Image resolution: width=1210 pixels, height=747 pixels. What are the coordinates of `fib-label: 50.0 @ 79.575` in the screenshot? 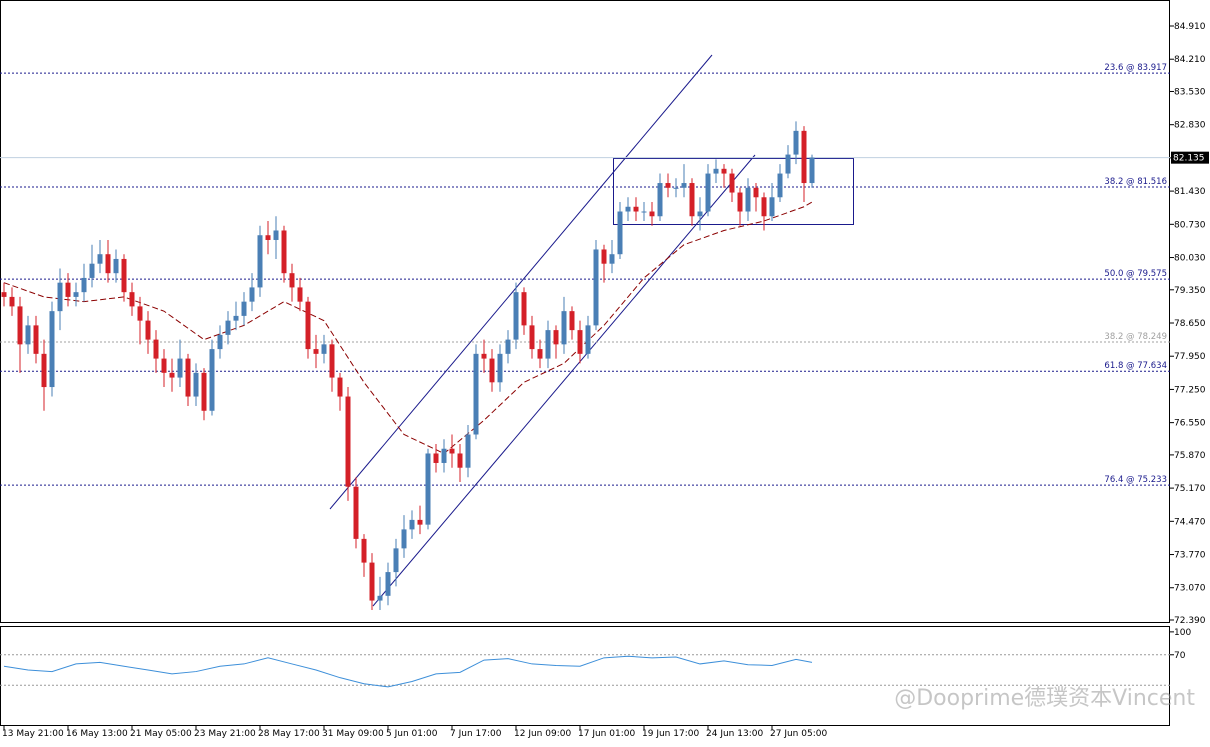 It's located at (1135, 274).